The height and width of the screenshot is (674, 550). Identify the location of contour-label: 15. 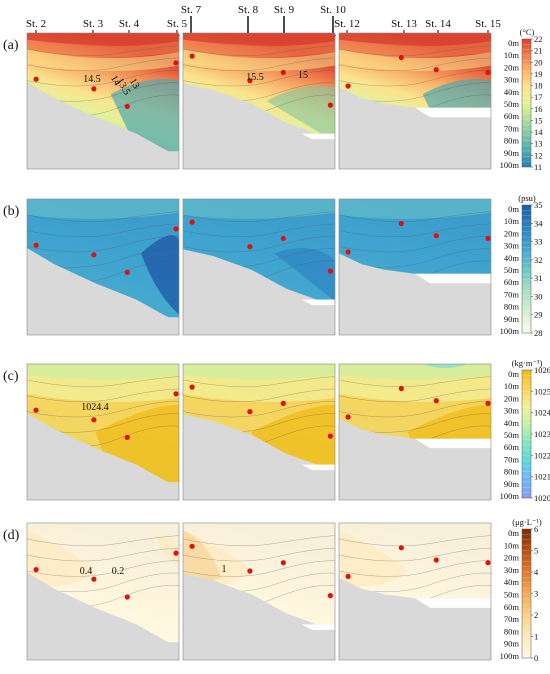
(303, 75).